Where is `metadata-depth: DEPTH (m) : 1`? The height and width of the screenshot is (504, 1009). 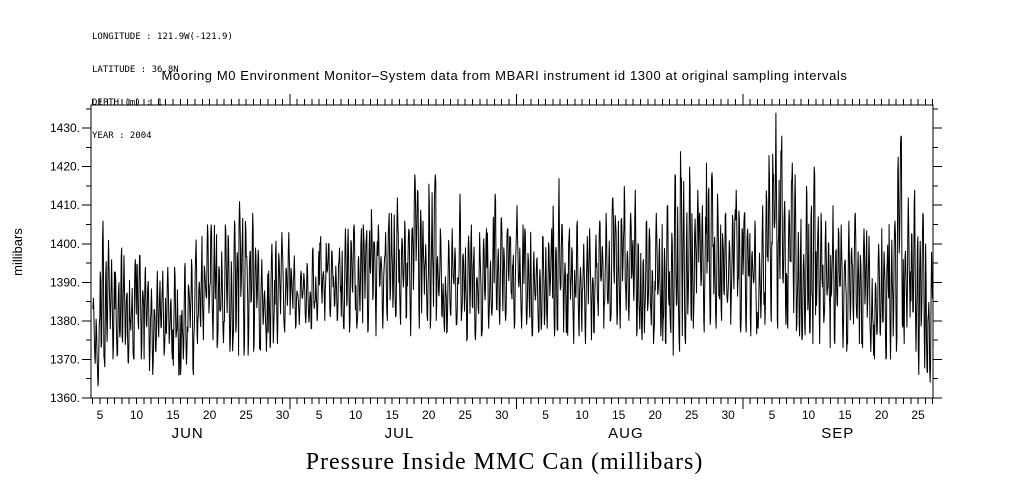
metadata-depth: DEPTH (m) : 1 is located at coordinates (127, 103).